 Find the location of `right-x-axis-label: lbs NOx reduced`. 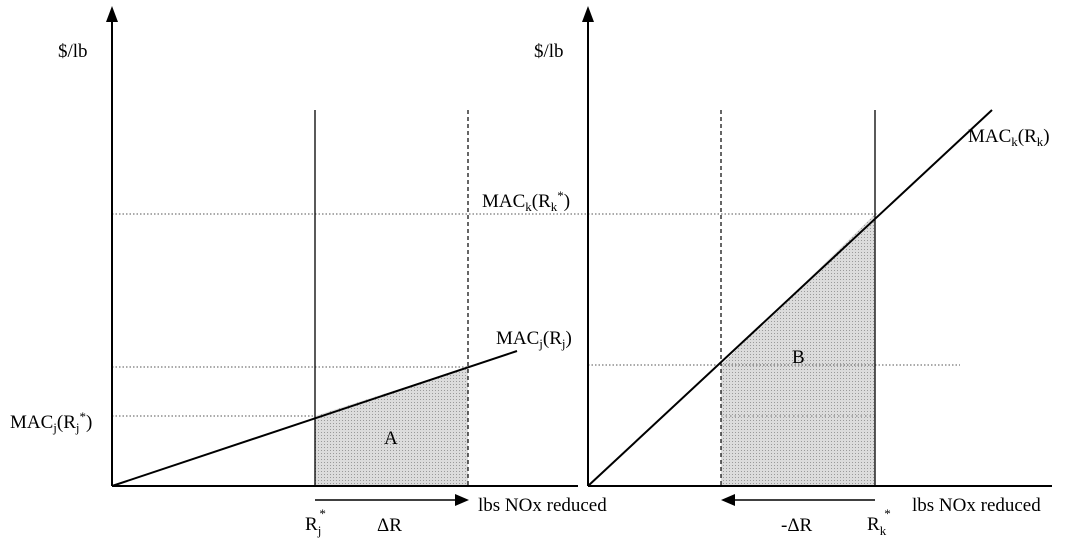

right-x-axis-label: lbs NOx reduced is located at coordinates (976, 505).